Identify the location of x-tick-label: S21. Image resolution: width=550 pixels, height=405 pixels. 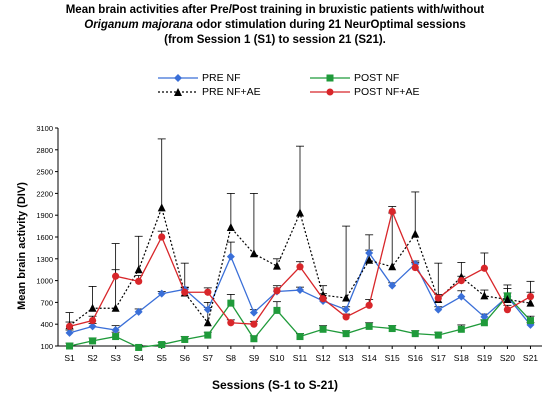
(530, 358).